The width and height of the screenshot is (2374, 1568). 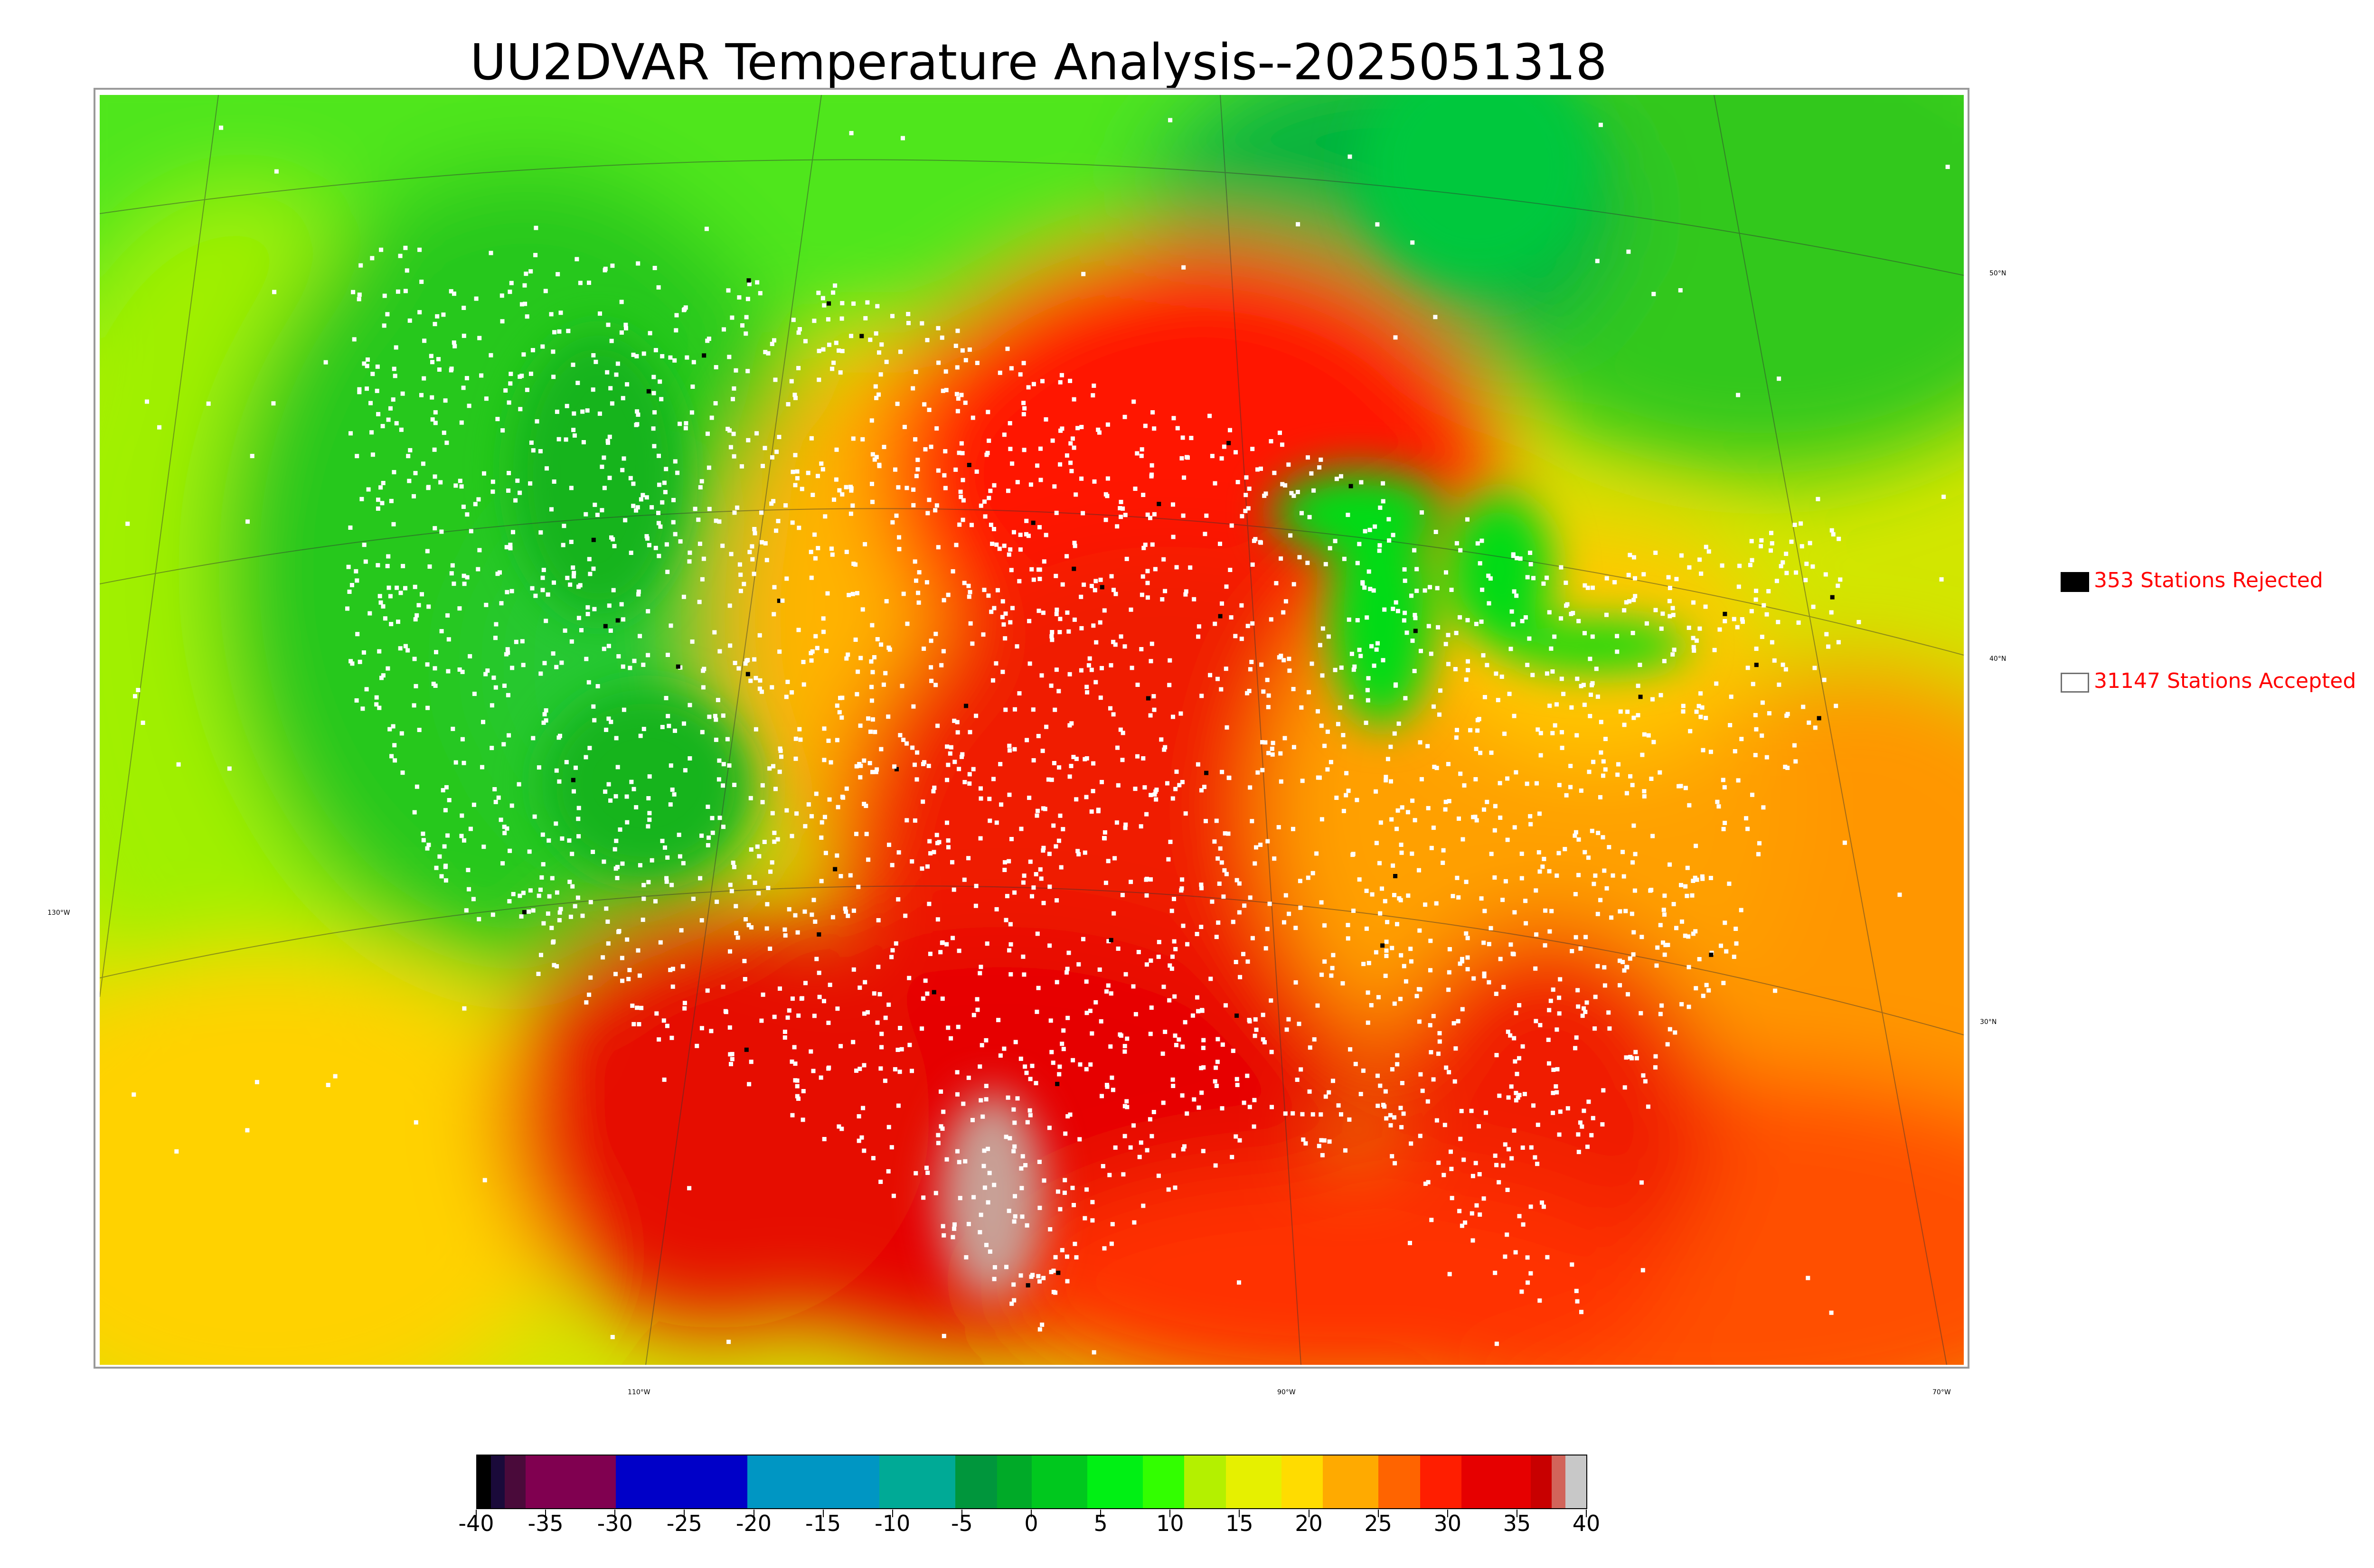 What do you see at coordinates (524, 912) in the screenshot?
I see `station-rejected` at bounding box center [524, 912].